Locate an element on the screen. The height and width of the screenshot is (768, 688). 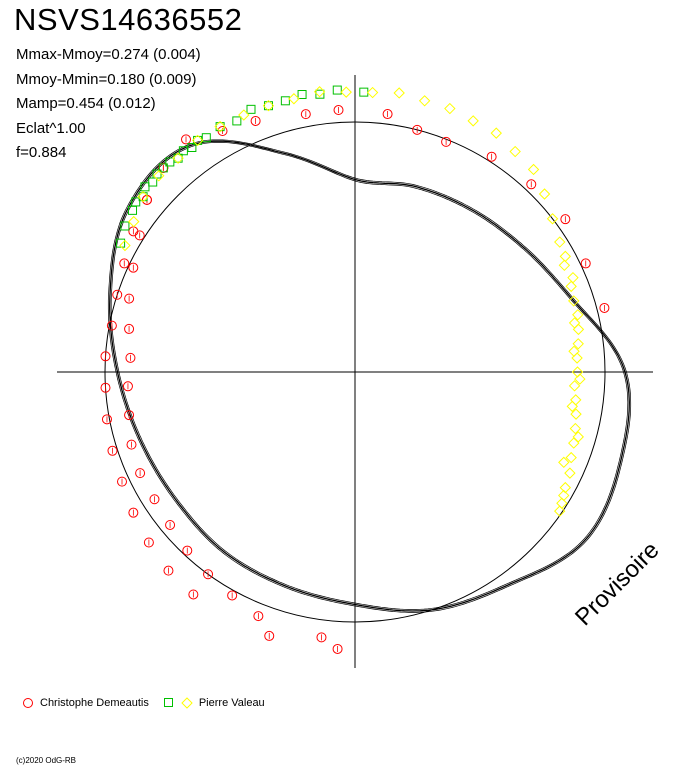
legend-entry-demeautis: Christophe Demeautis is located at coordinates (85, 703).